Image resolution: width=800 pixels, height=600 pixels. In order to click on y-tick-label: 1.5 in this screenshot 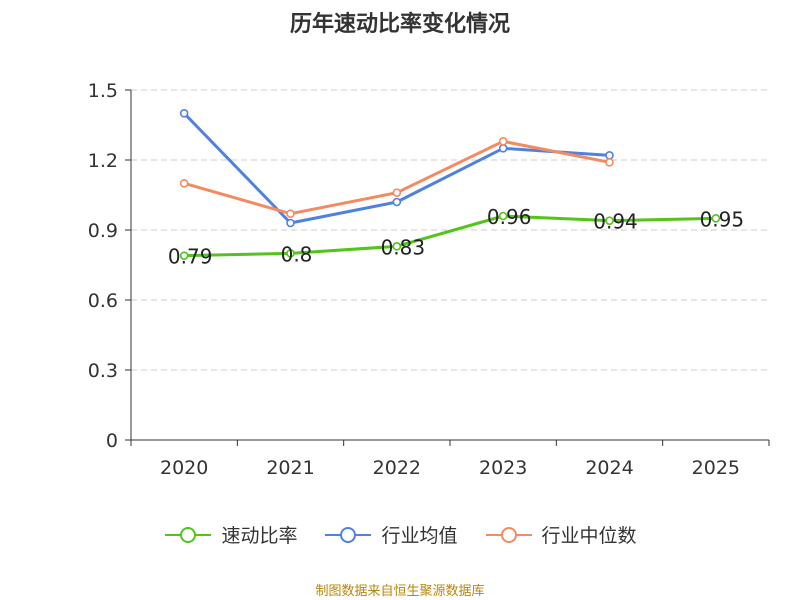, I will do `click(103, 91)`.